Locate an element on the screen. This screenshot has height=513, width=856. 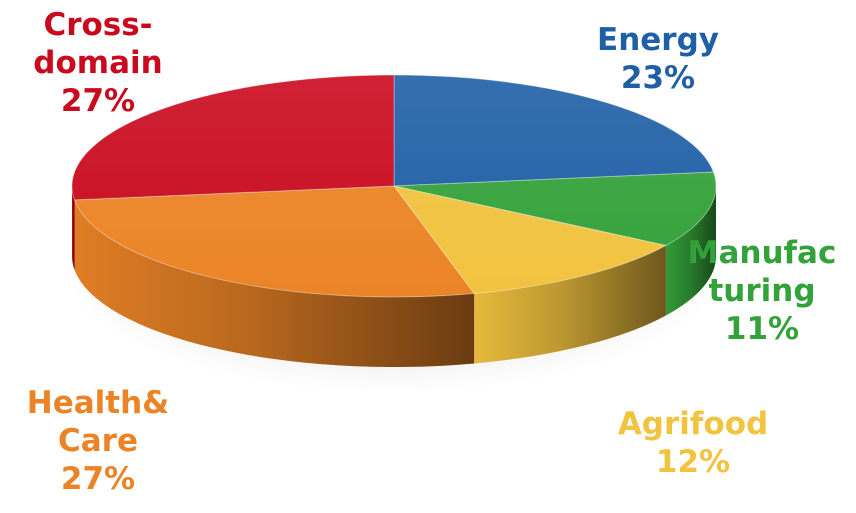
slice-label-2: Agrifood 12% is located at coordinates (693, 443).